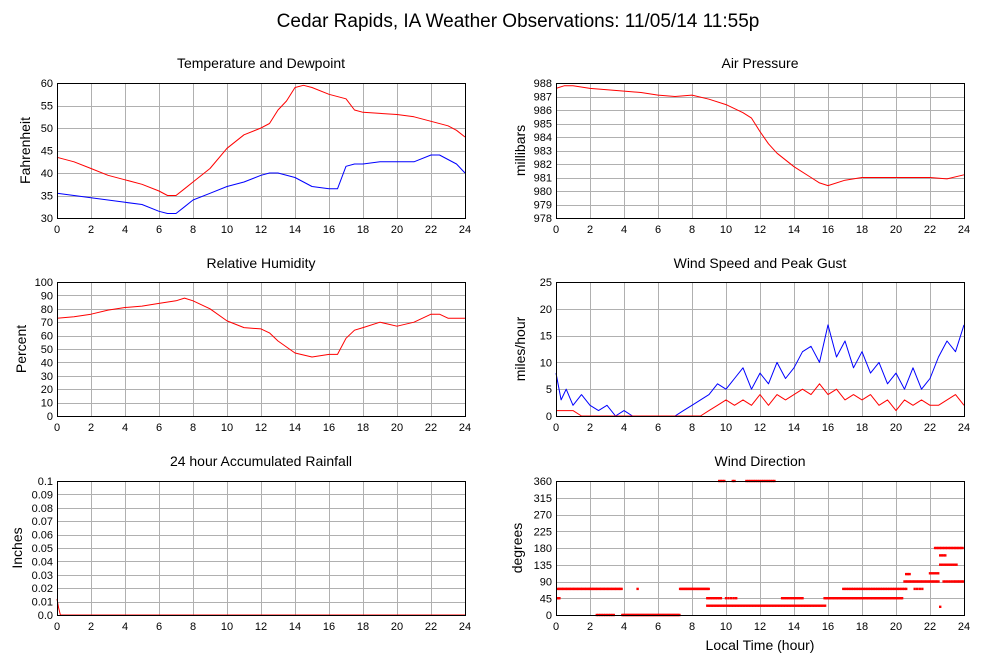 This screenshot has width=999, height=659. Describe the element at coordinates (42, 509) in the screenshot. I see `rain-ytick-label: 0.08` at that location.